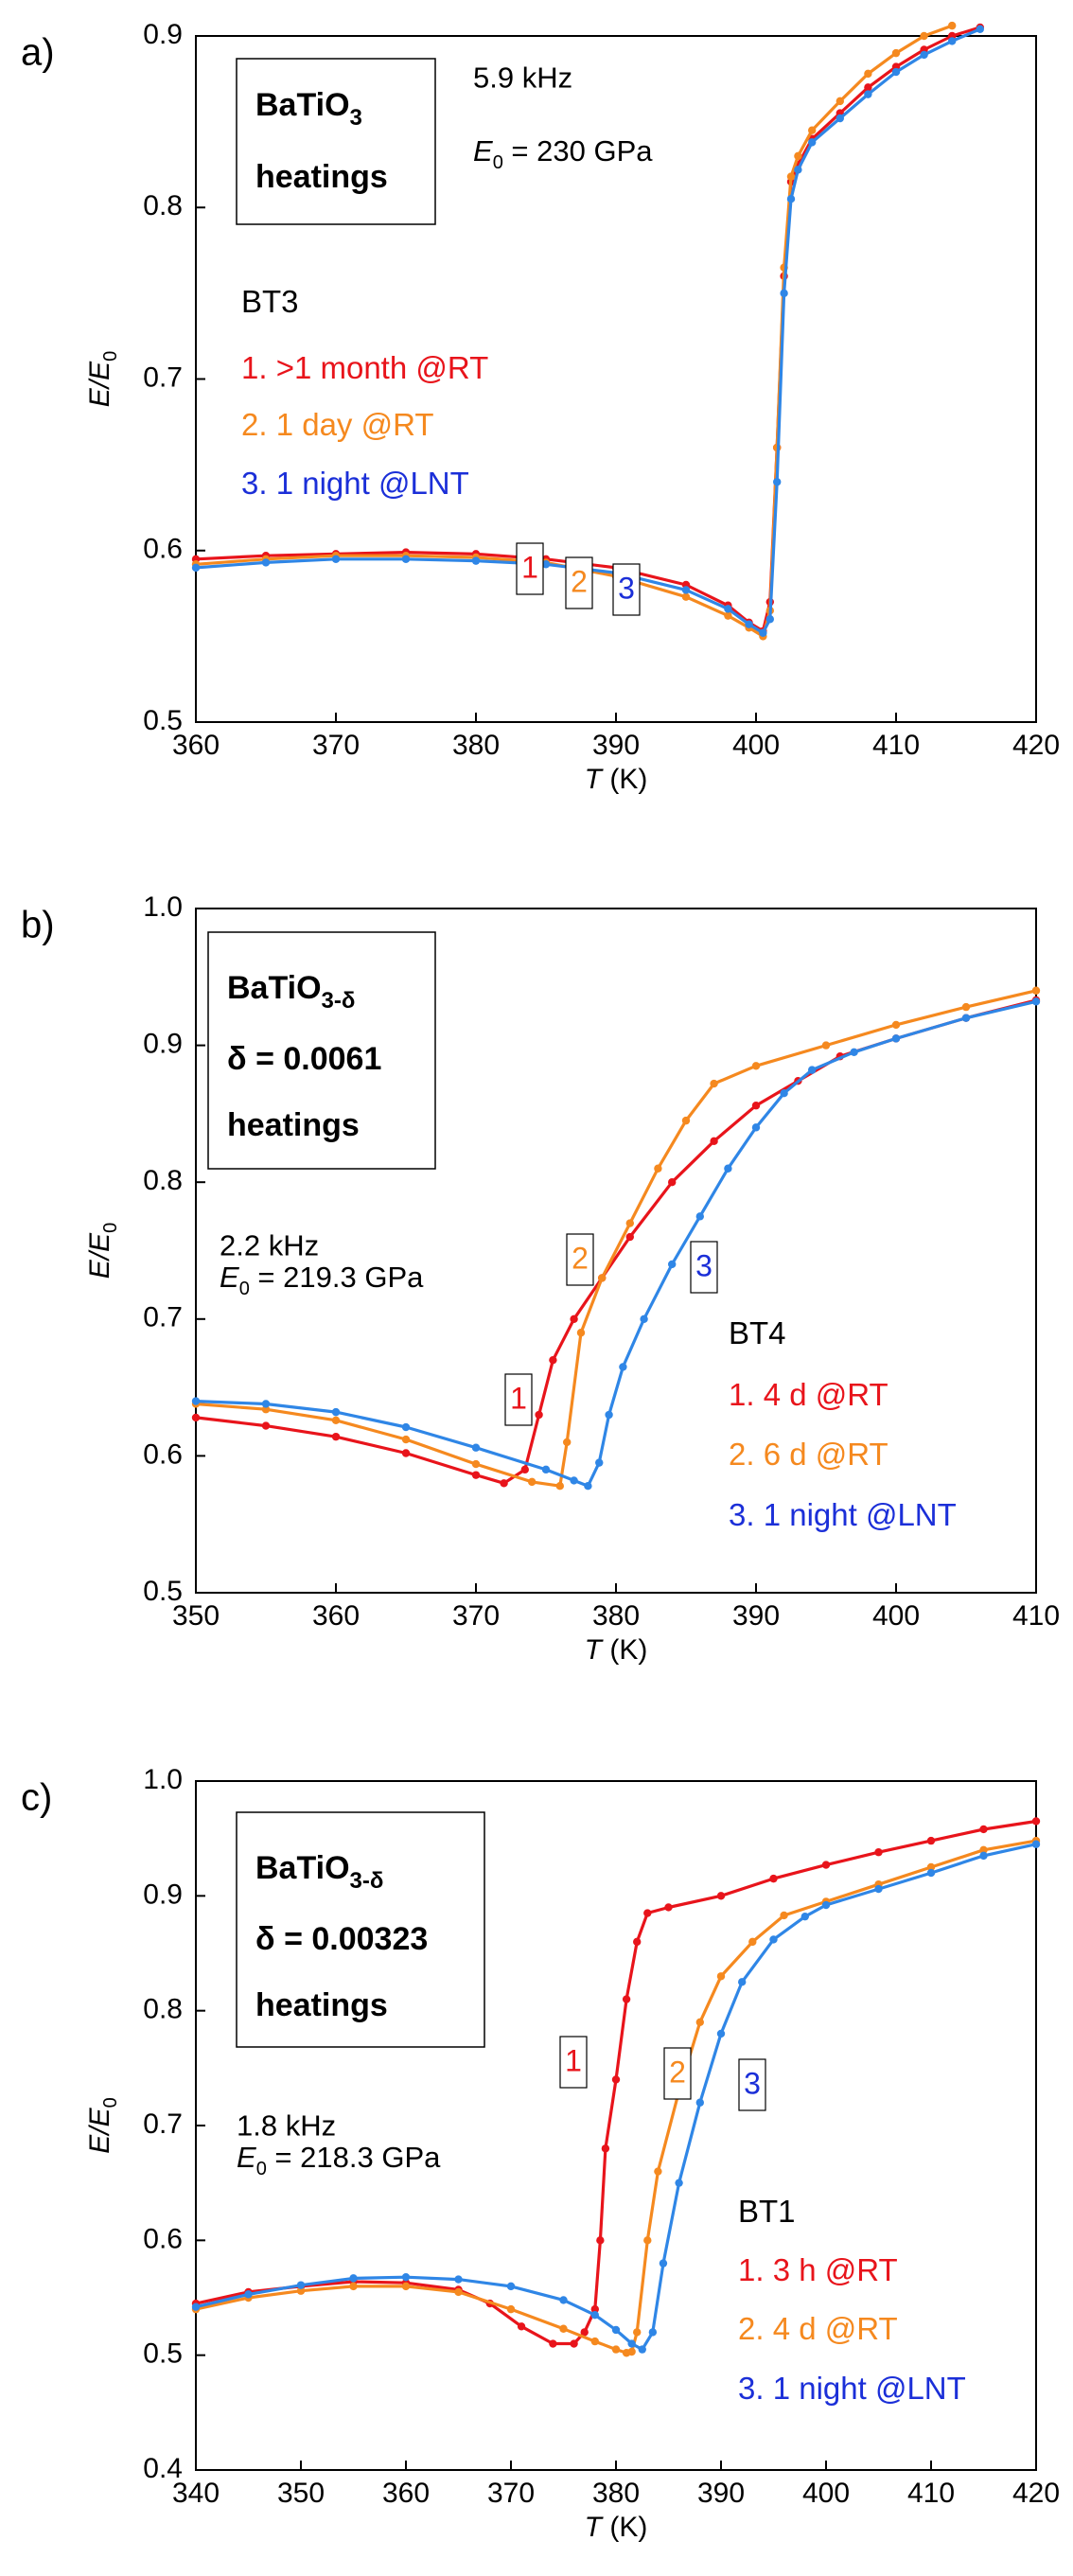  What do you see at coordinates (579, 582) in the screenshot?
I see `curve-label-box` at bounding box center [579, 582].